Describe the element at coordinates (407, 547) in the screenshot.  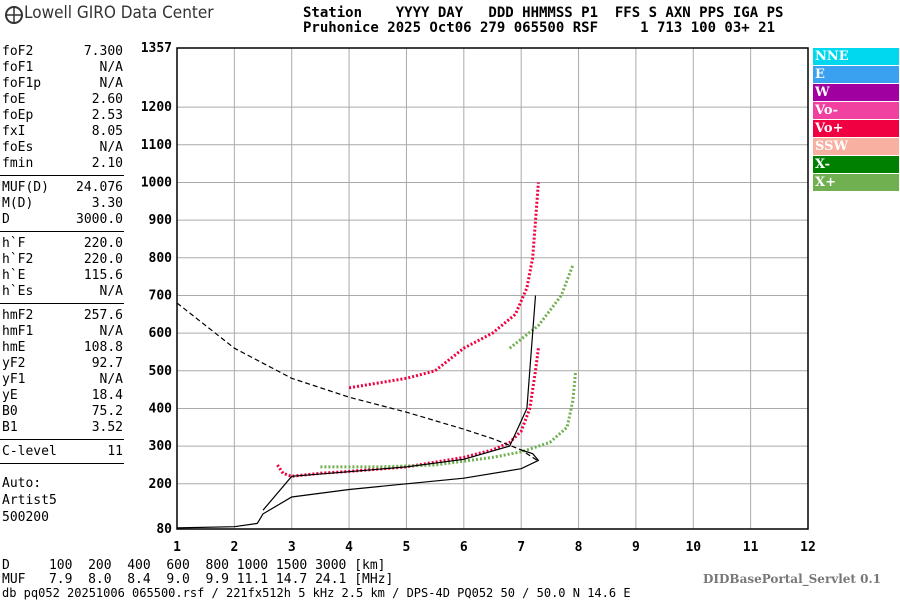
I see `x-tick-label: 5` at that location.